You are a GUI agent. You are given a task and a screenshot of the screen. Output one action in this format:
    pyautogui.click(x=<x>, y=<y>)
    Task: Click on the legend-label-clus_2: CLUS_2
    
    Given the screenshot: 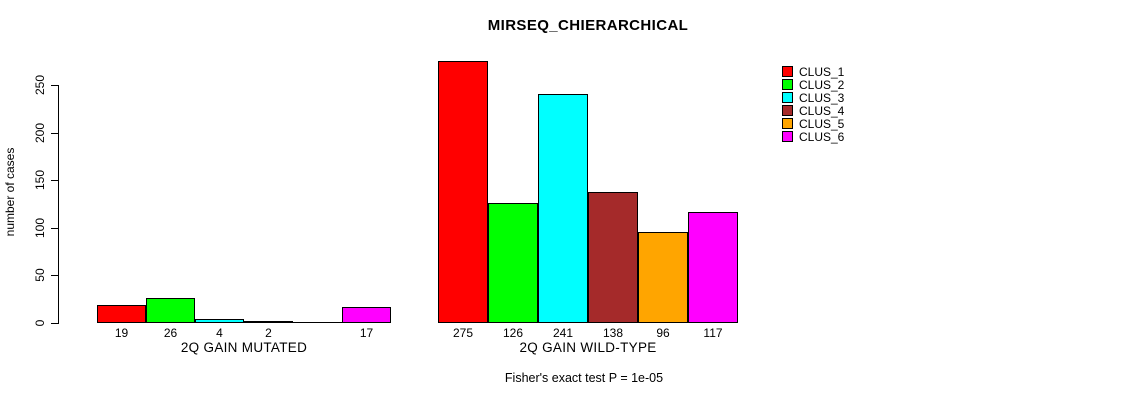 What is the action you would take?
    pyautogui.click(x=822, y=85)
    